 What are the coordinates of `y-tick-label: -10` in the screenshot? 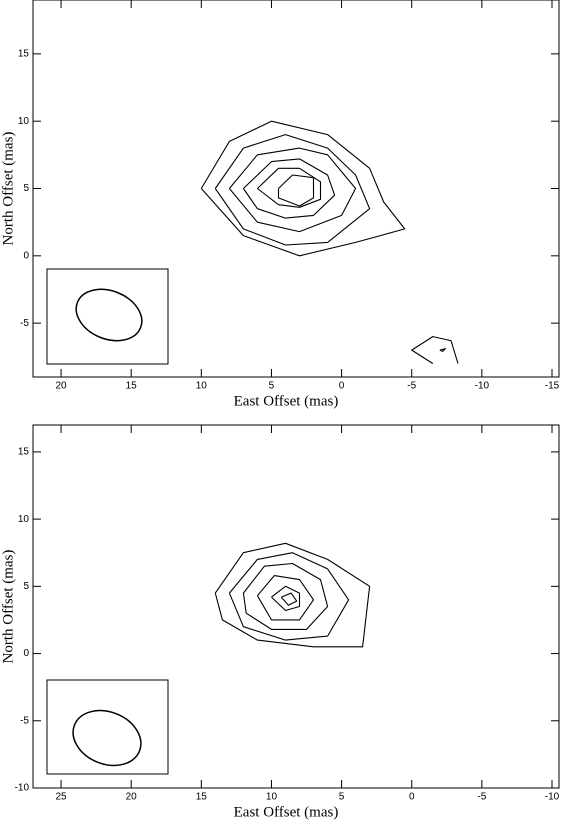 It's located at (22, 788).